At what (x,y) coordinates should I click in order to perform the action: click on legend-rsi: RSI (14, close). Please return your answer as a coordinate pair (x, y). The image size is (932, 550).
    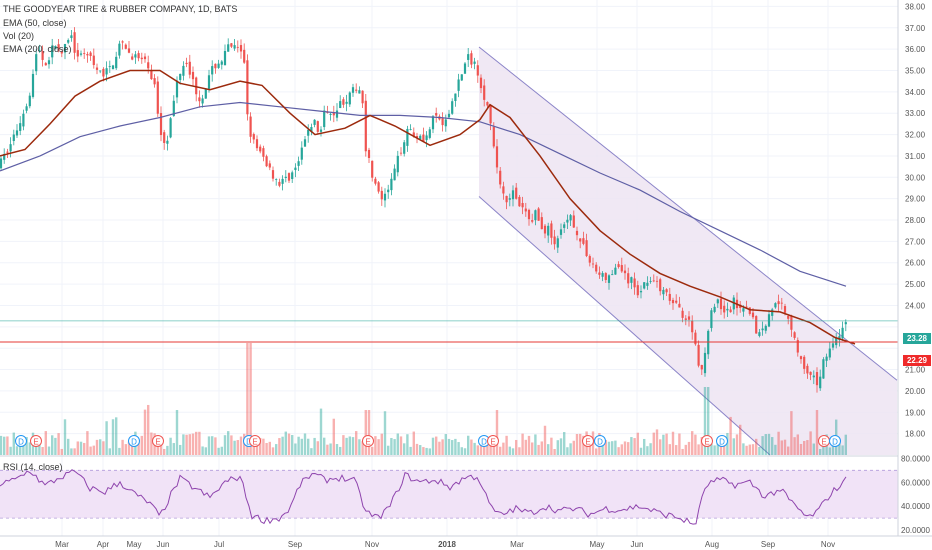
    Looking at the image, I should click on (33, 467).